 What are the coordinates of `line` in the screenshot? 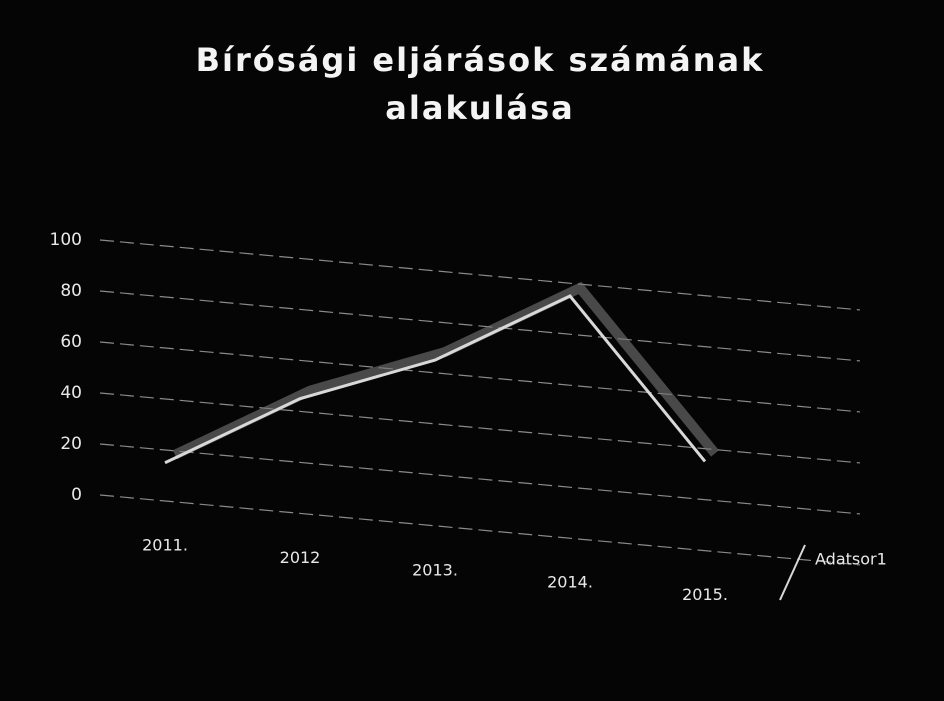 It's located at (435, 379).